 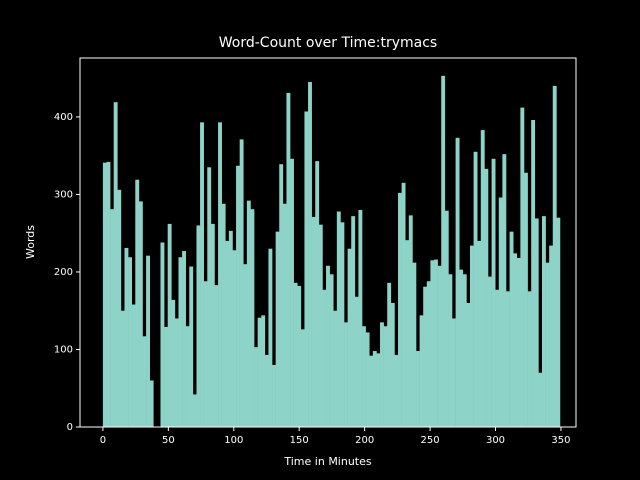 I want to click on y-tick-label: 0, so click(x=70, y=427).